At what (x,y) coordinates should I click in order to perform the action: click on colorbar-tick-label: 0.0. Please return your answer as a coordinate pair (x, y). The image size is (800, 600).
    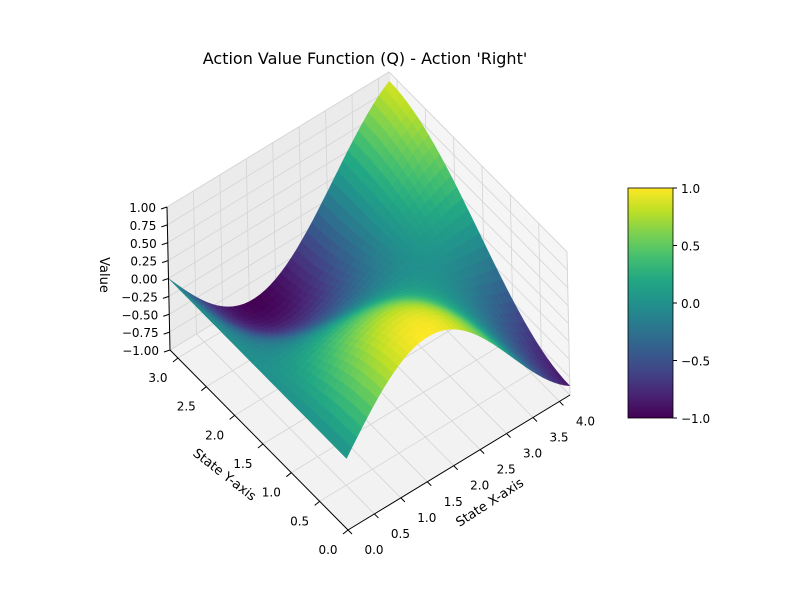
    Looking at the image, I should click on (690, 304).